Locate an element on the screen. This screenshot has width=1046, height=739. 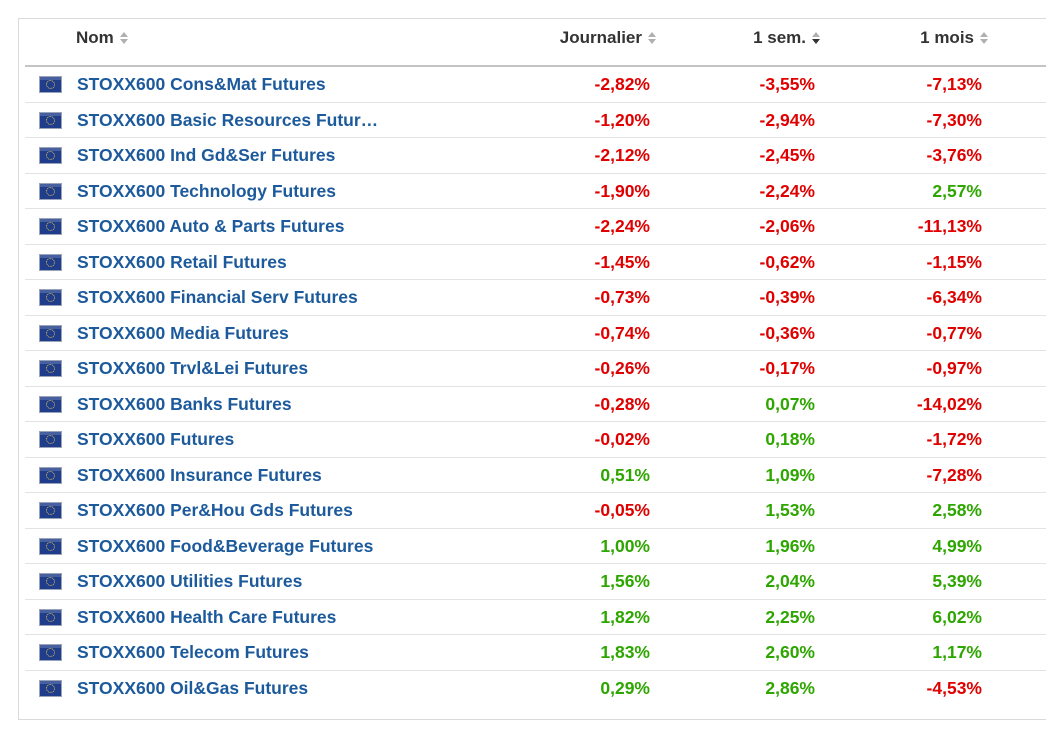
column-header-week-label: 1 sem. is located at coordinates (779, 37).